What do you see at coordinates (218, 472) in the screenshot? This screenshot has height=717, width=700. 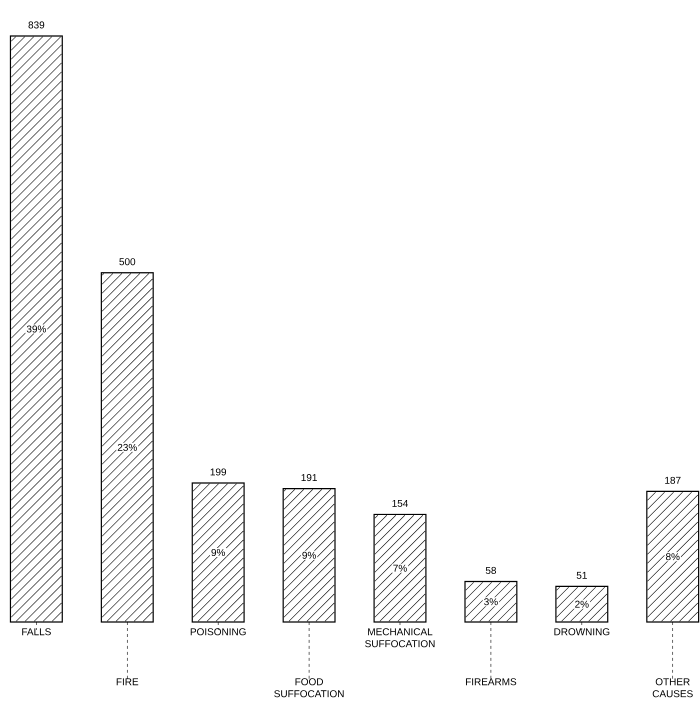 I see `data-label: 199` at bounding box center [218, 472].